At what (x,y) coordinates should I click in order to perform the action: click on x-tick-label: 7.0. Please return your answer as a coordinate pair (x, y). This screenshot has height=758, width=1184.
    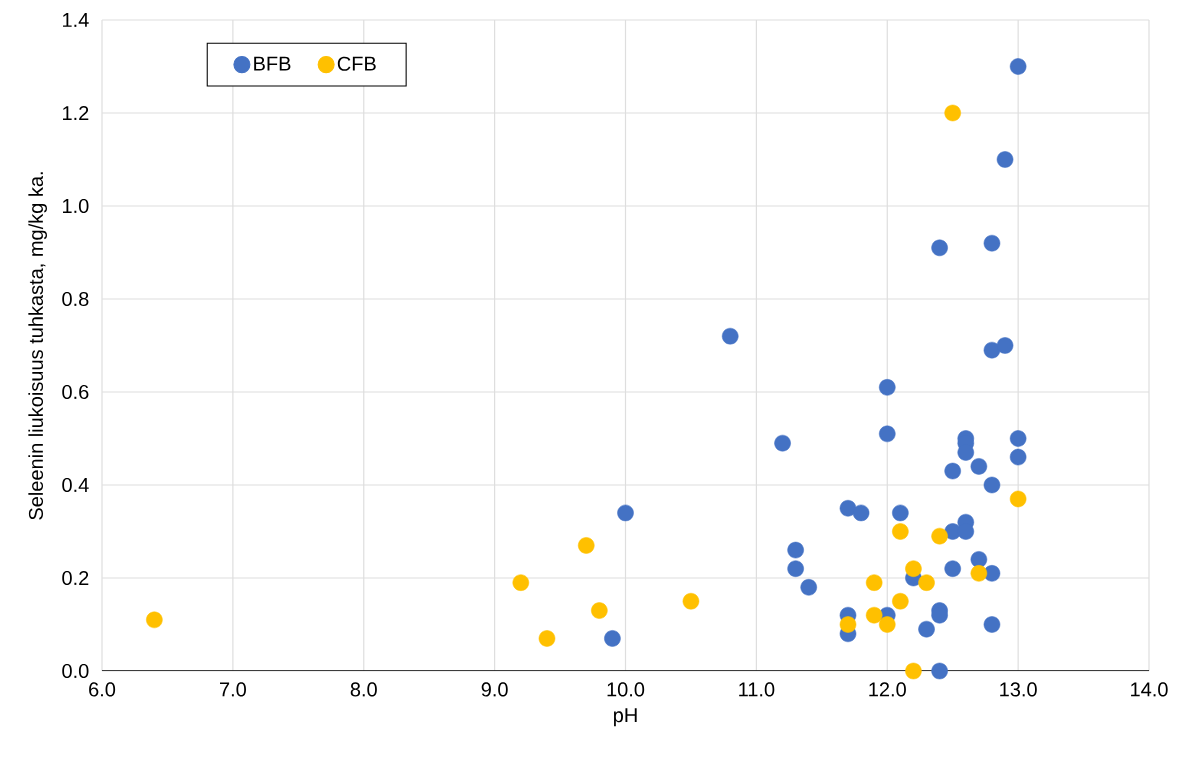
    Looking at the image, I should click on (233, 689).